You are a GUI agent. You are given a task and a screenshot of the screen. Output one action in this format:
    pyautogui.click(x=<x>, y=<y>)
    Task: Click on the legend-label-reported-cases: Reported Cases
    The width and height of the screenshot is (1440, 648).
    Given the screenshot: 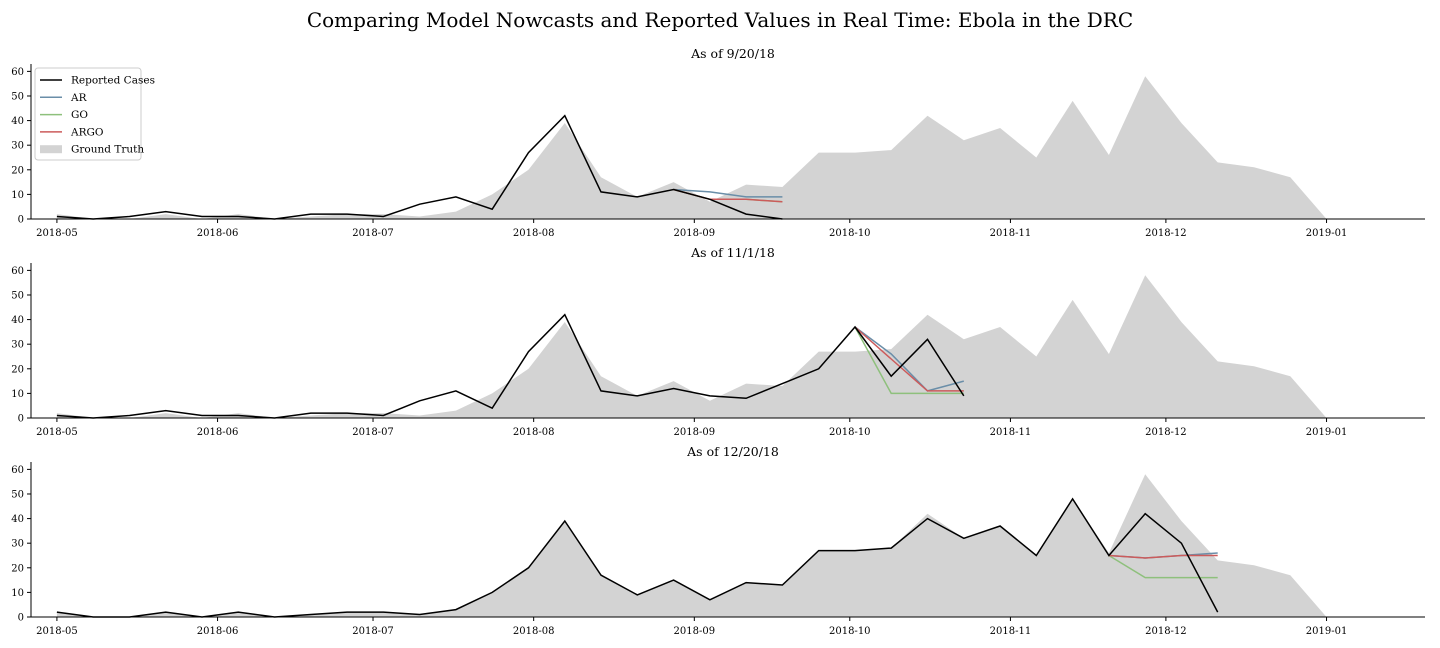 What is the action you would take?
    pyautogui.click(x=113, y=81)
    